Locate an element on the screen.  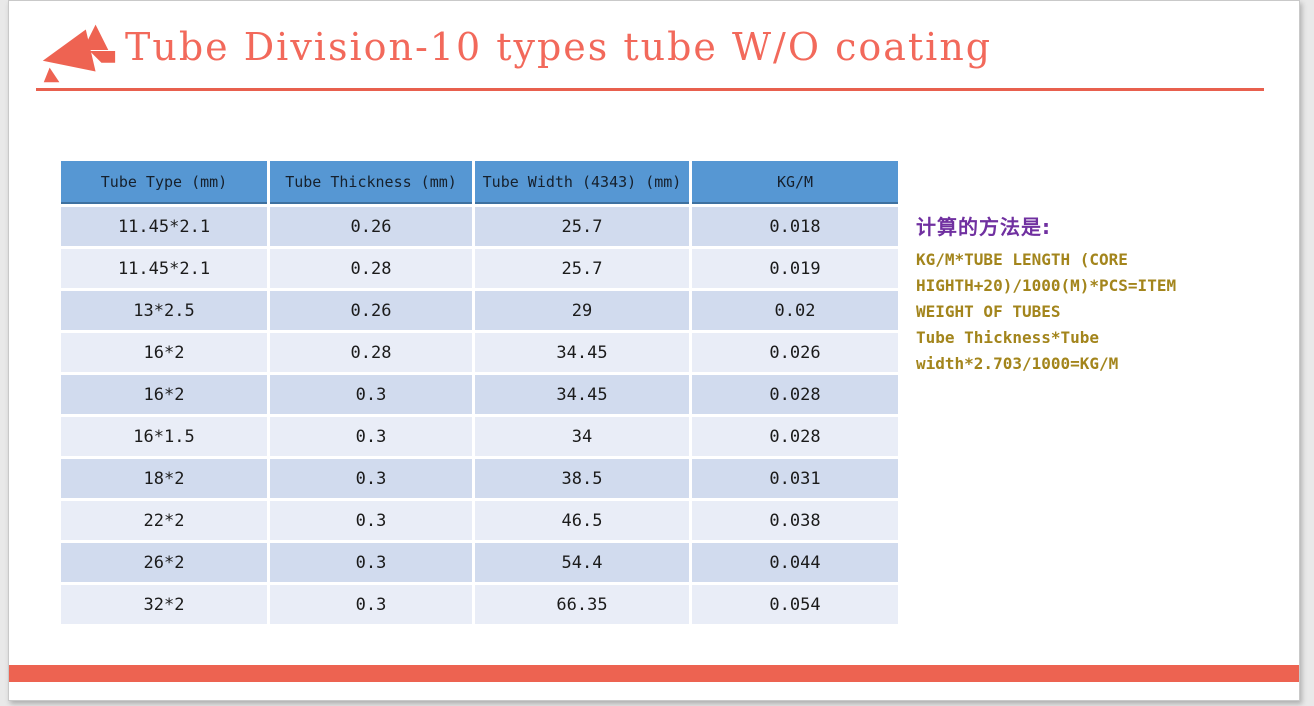
table-row: 13*2.5 0.26 29 0.02 is located at coordinates (479, 310).